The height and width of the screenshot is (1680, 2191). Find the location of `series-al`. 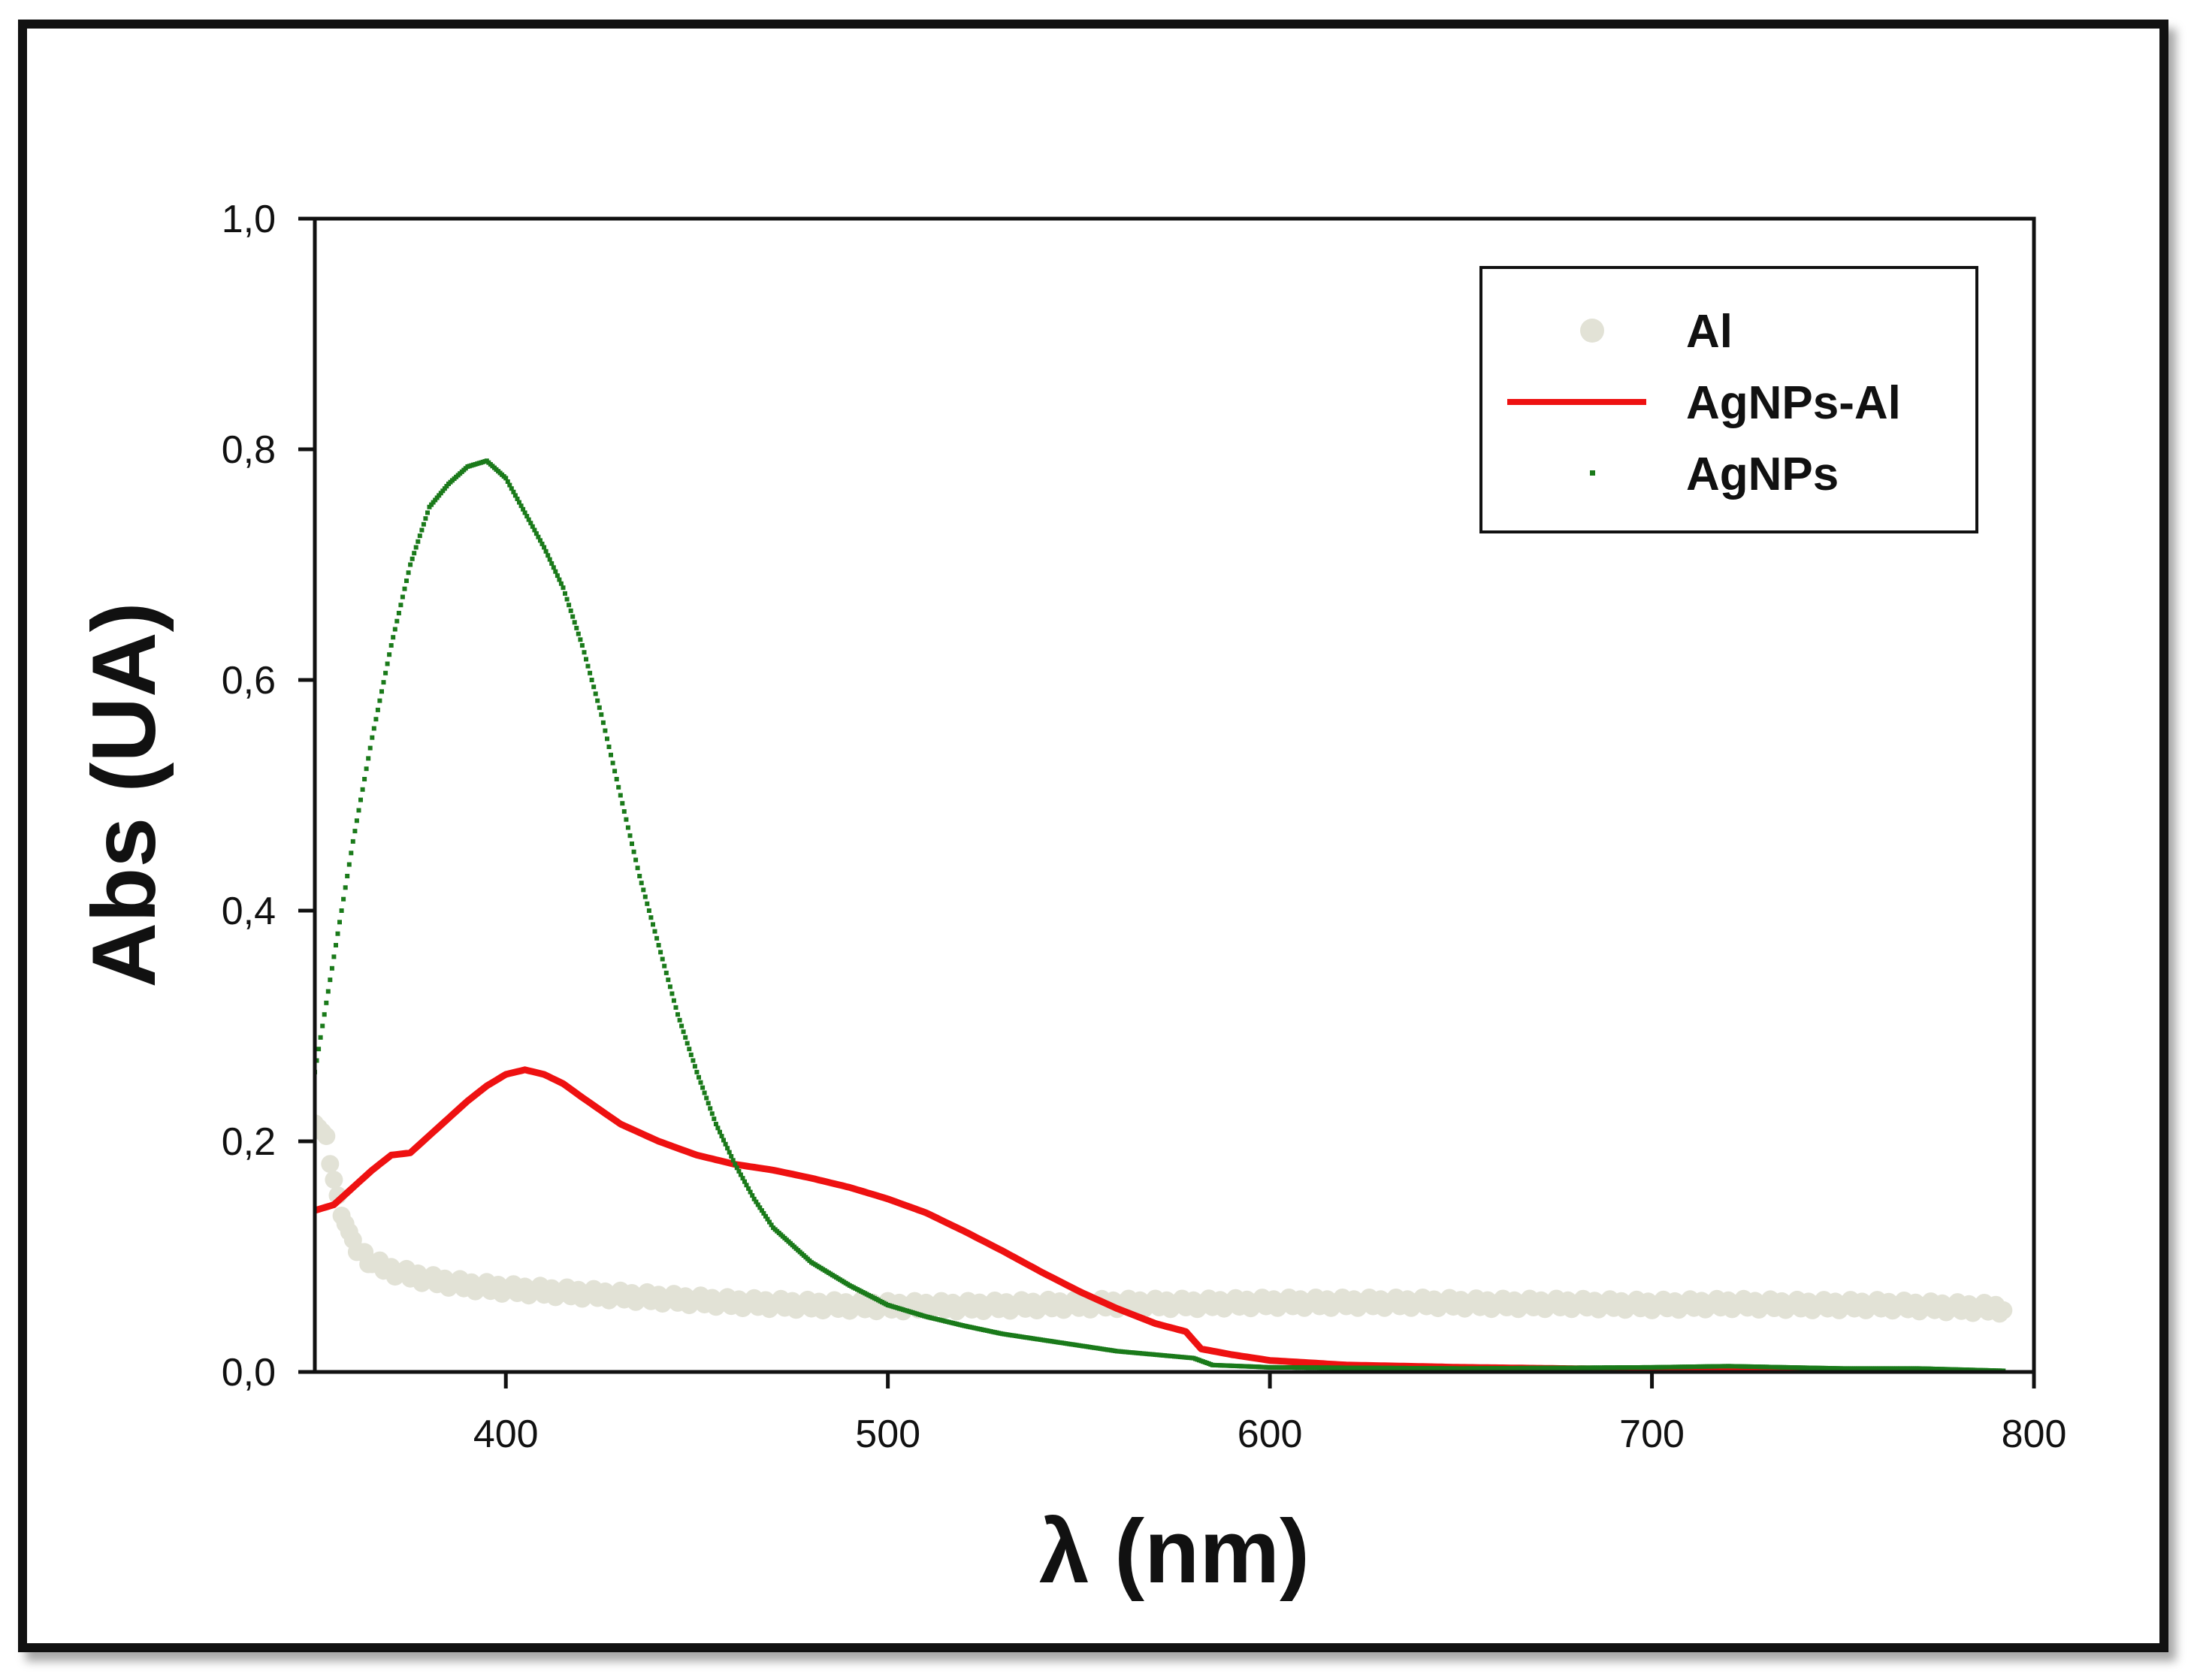

series-al is located at coordinates (1164, 1218).